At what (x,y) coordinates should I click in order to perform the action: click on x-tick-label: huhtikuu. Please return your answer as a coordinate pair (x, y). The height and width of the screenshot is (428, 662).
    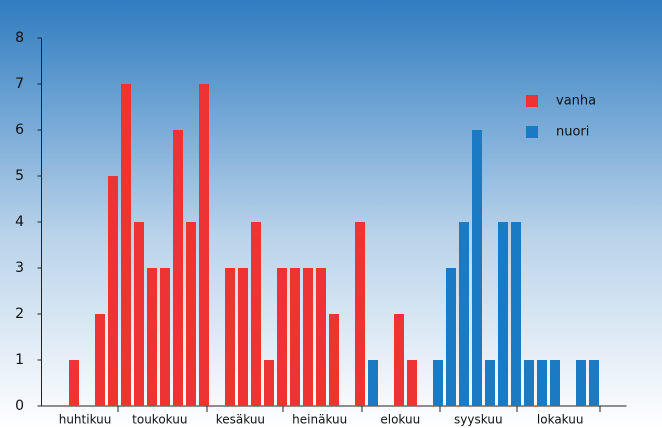
    Looking at the image, I should click on (85, 420).